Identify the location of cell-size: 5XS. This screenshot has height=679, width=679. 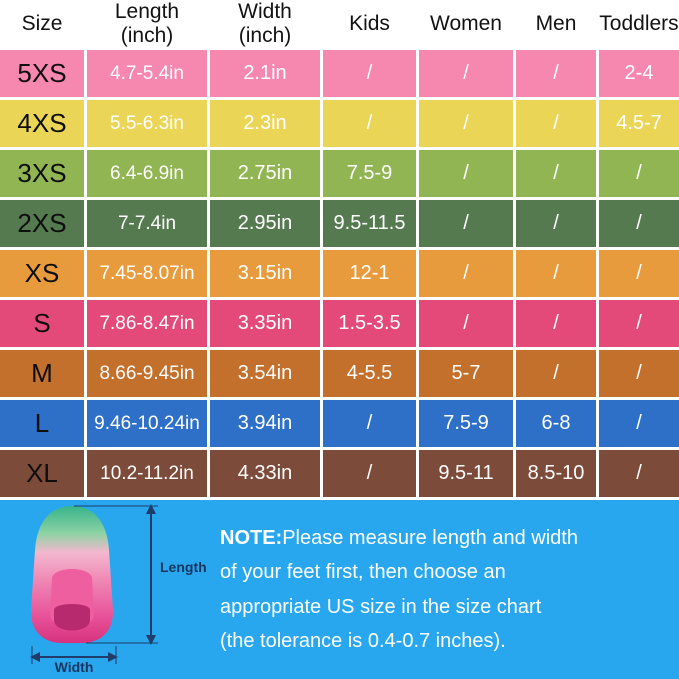
(42, 73).